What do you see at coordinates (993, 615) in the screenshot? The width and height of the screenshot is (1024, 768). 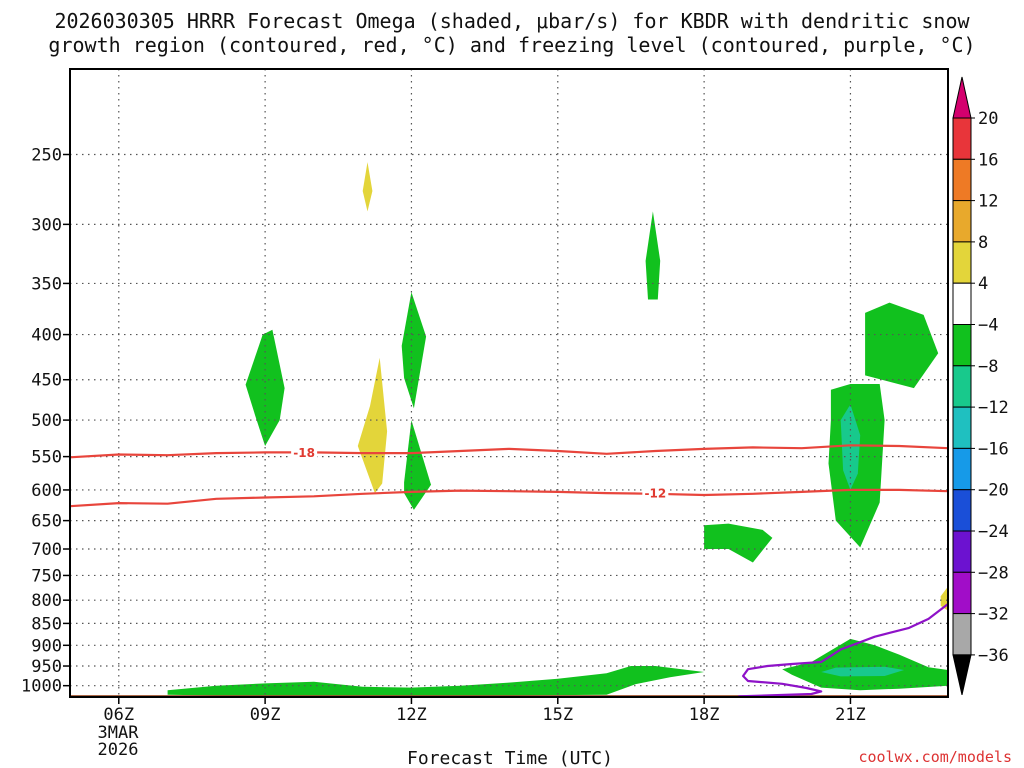 I see `colorbar-tick-label-12: −32` at bounding box center [993, 615].